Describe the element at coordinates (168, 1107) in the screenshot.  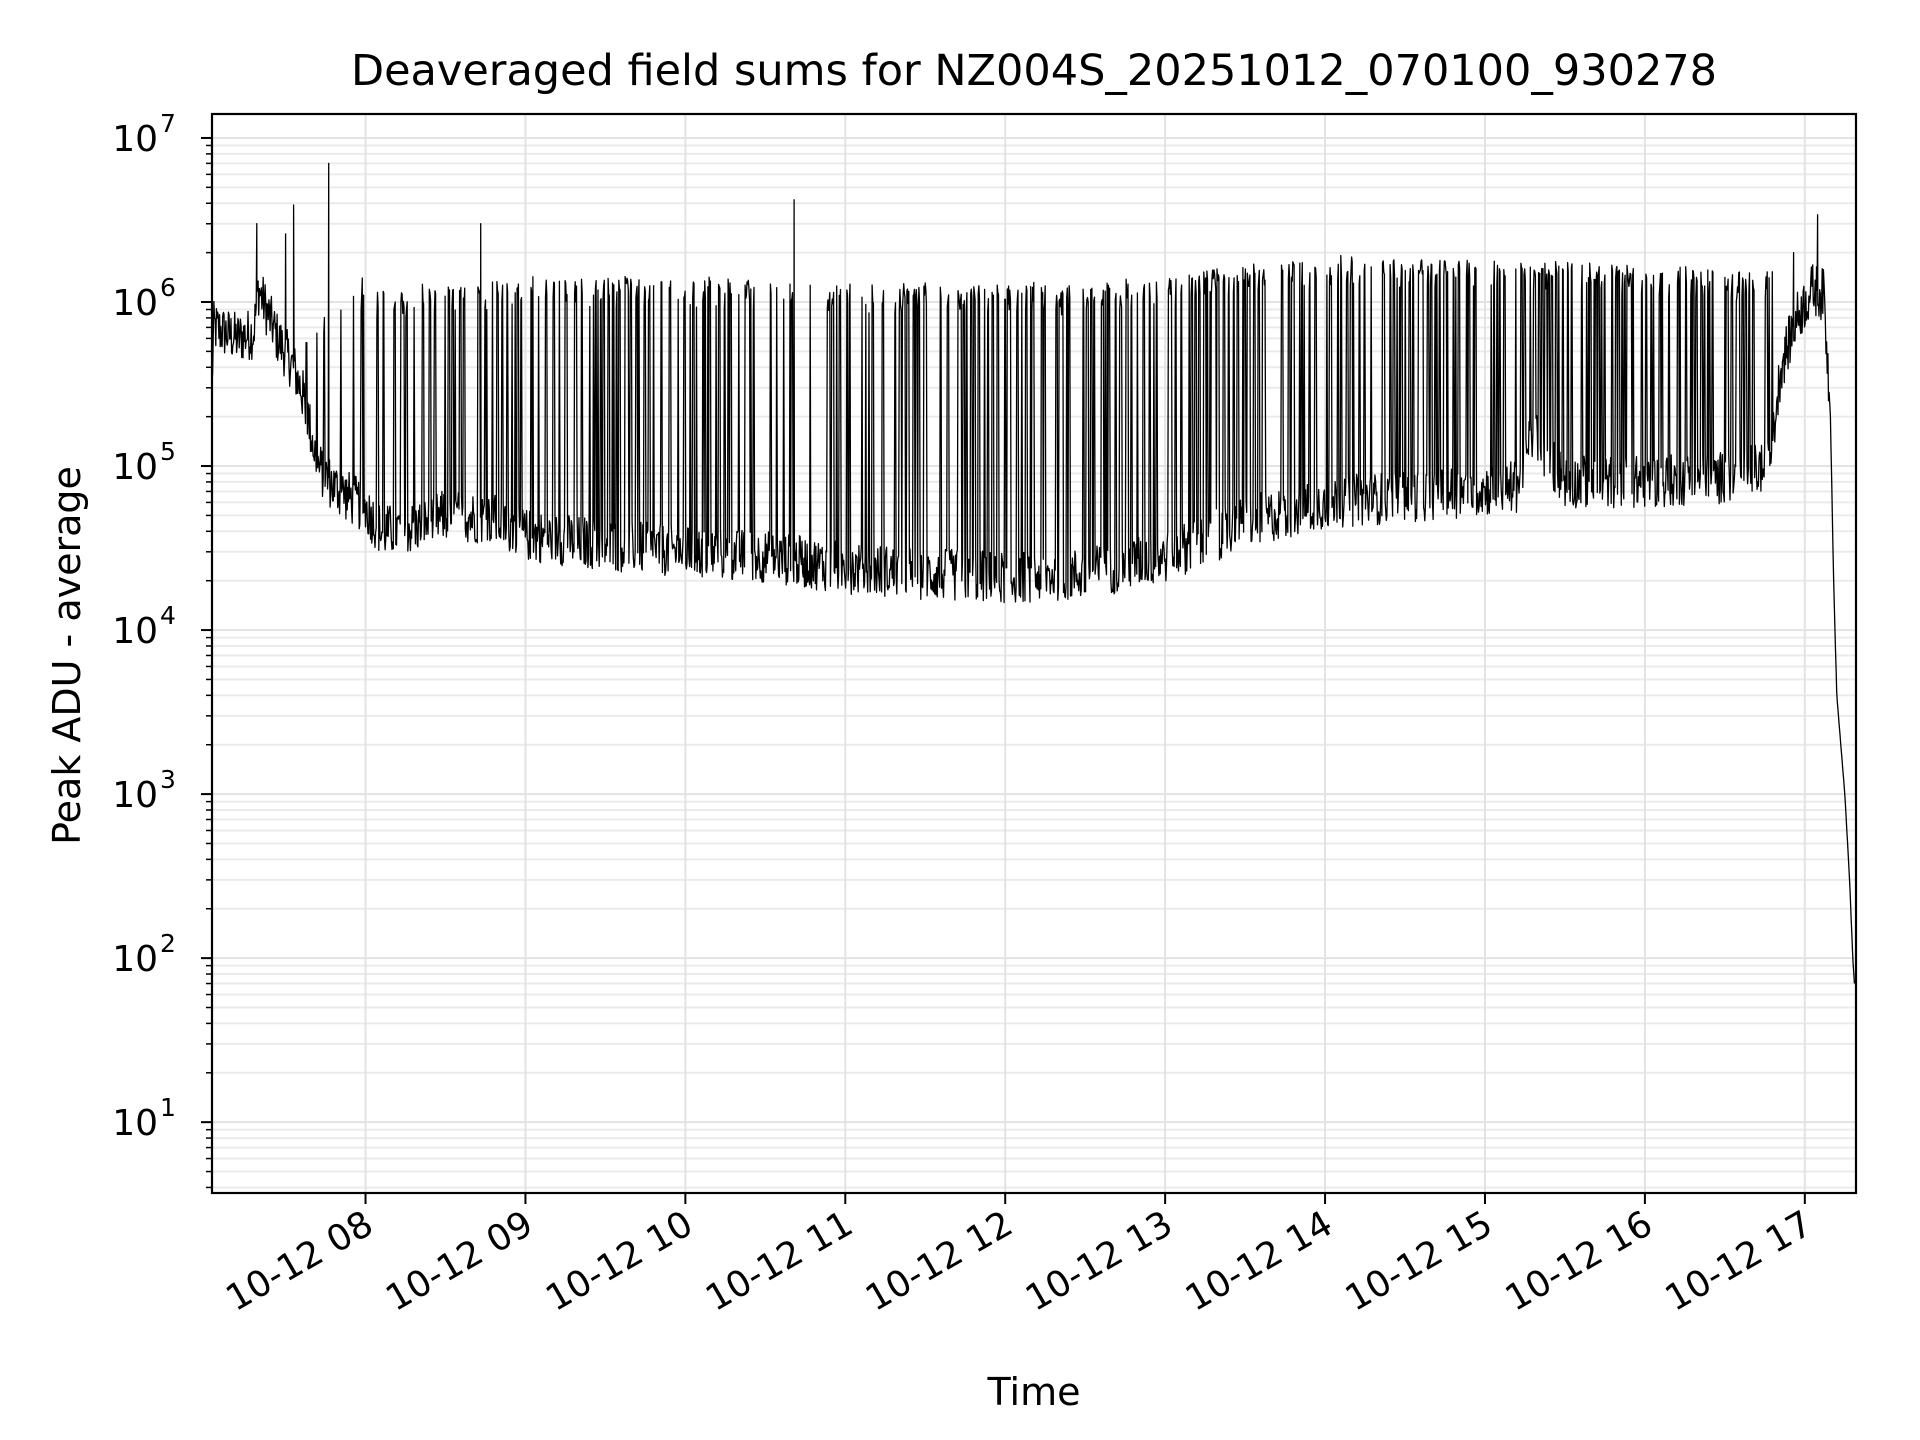
I see `y-tick-exponent: 1` at that location.